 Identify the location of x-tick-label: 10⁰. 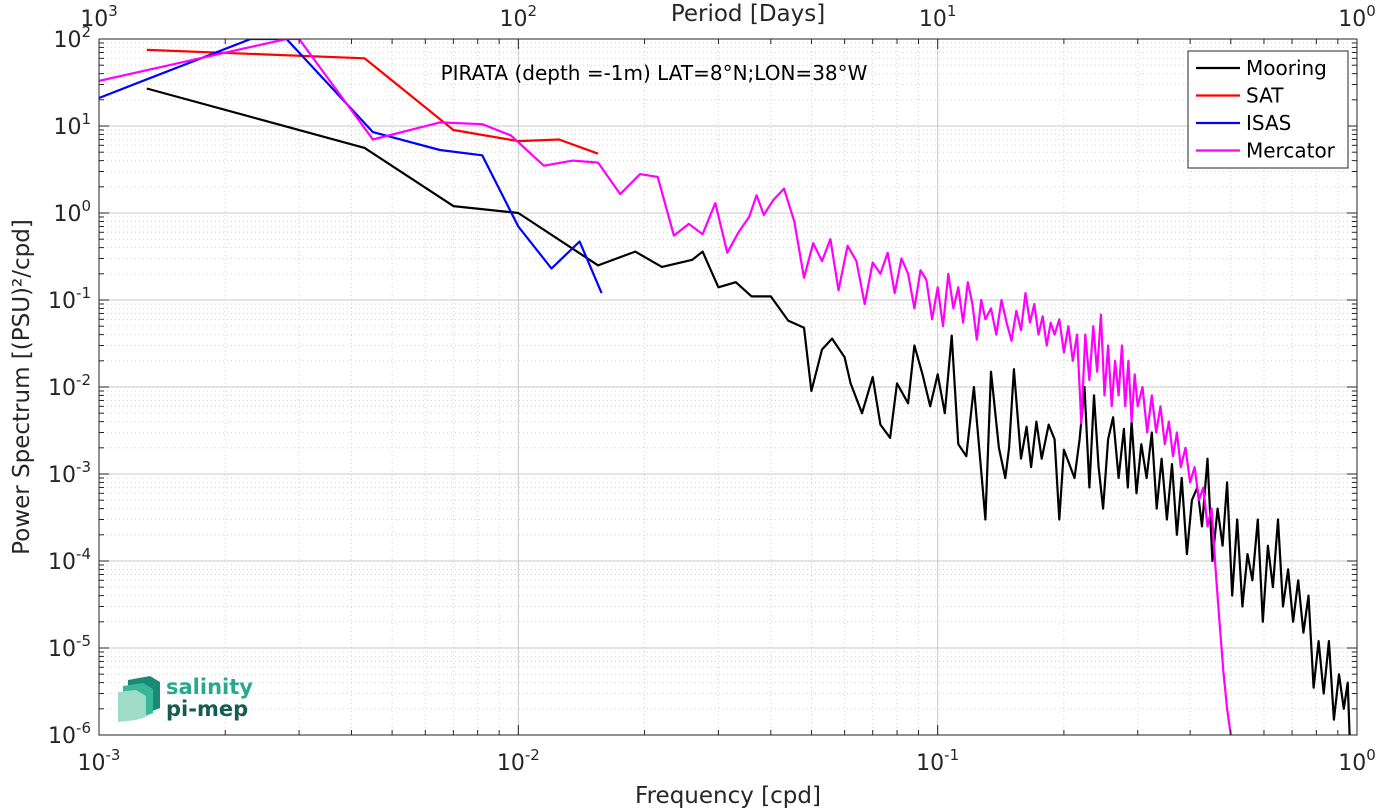
(1357, 761).